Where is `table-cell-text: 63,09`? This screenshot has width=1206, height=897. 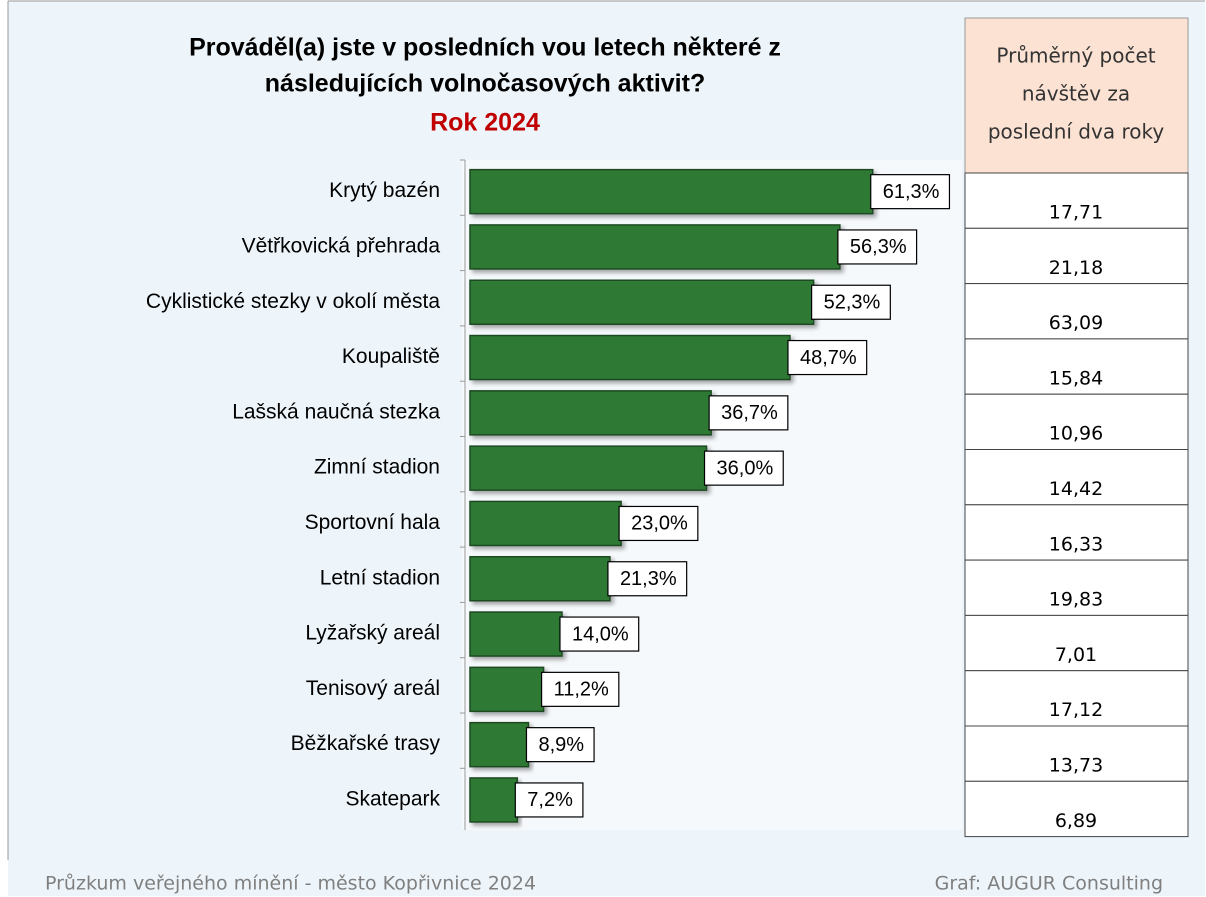 table-cell-text: 63,09 is located at coordinates (1076, 323).